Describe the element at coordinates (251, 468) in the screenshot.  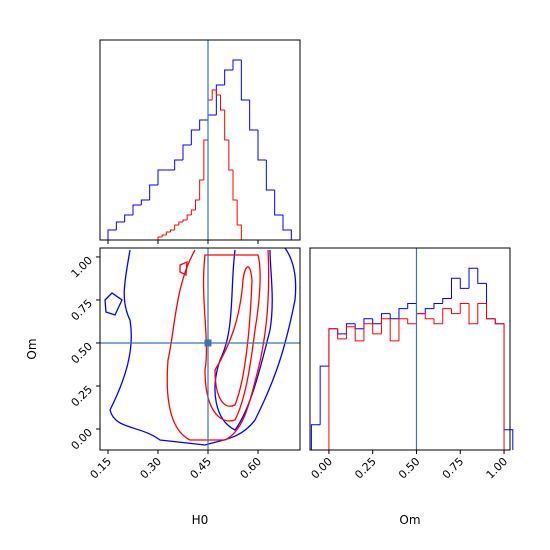
I see `x-tick-label: 0.60` at that location.